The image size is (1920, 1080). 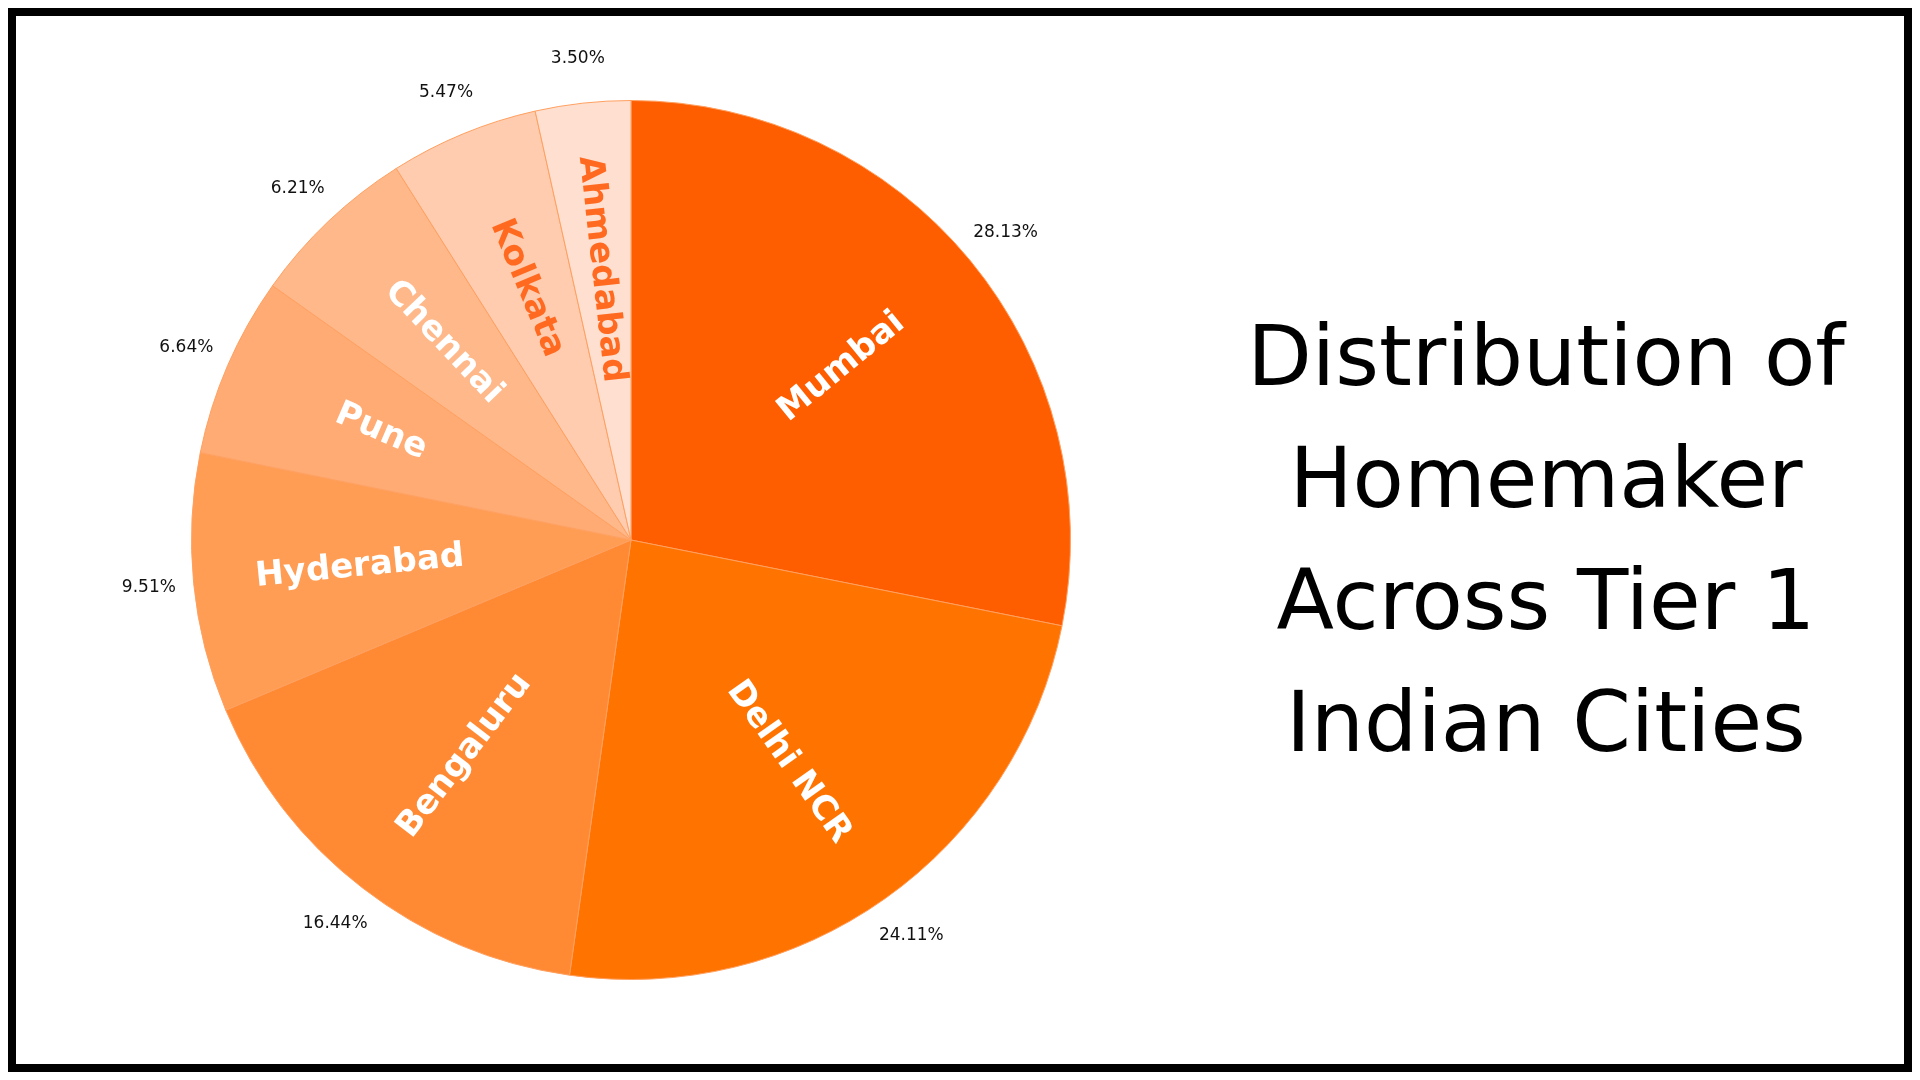 I want to click on data-label: 9.51%, so click(x=148, y=586).